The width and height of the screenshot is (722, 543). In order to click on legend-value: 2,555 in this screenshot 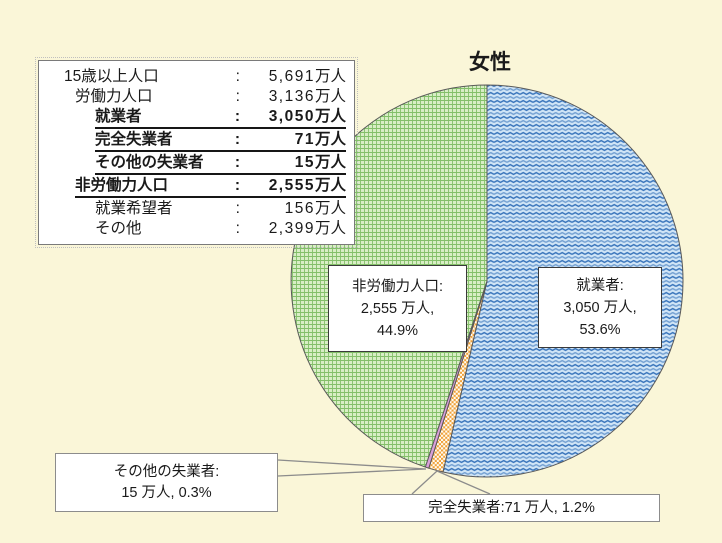, I will do `click(291, 185)`.